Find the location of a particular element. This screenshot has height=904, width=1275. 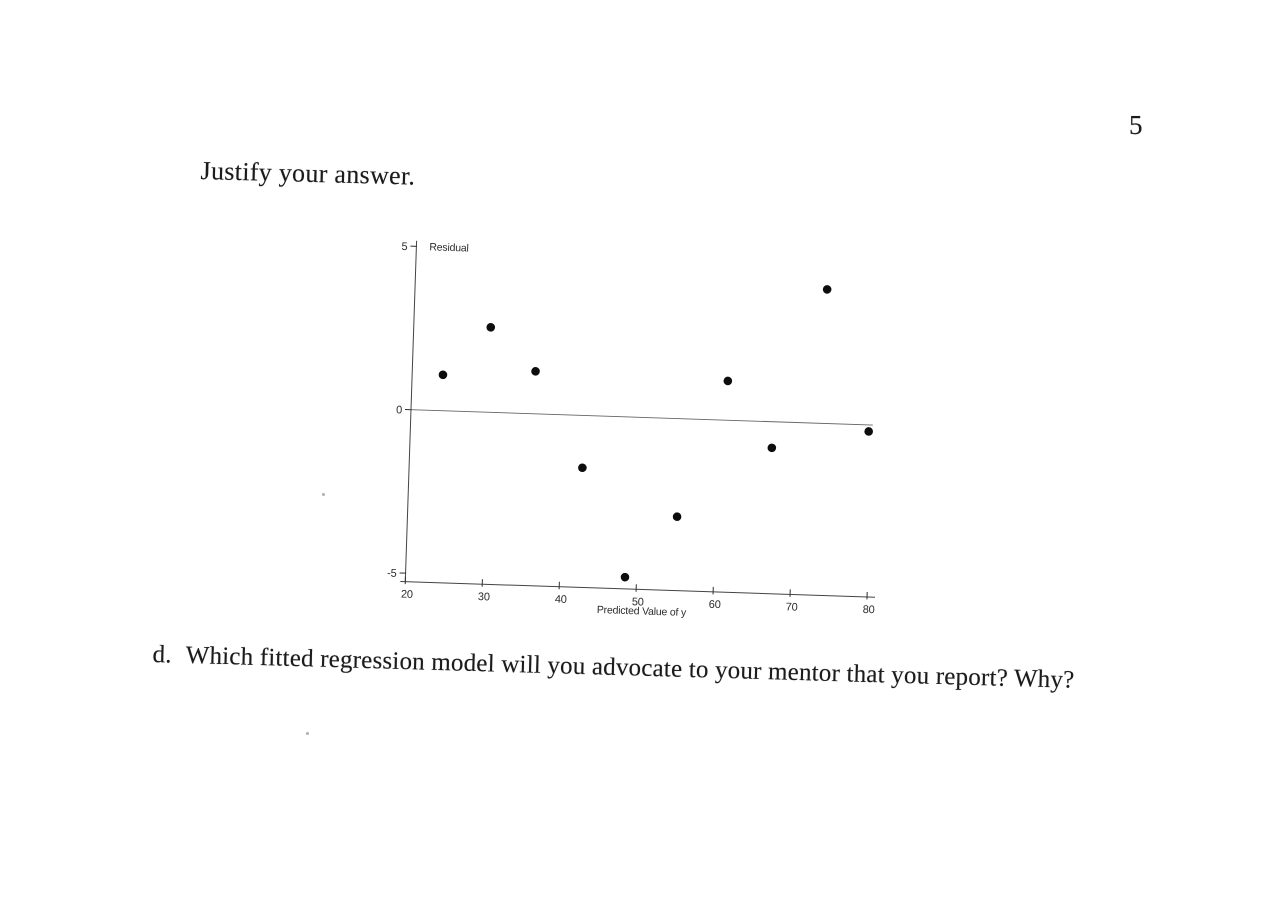

x-axis-tick-label: 70 is located at coordinates (792, 607).